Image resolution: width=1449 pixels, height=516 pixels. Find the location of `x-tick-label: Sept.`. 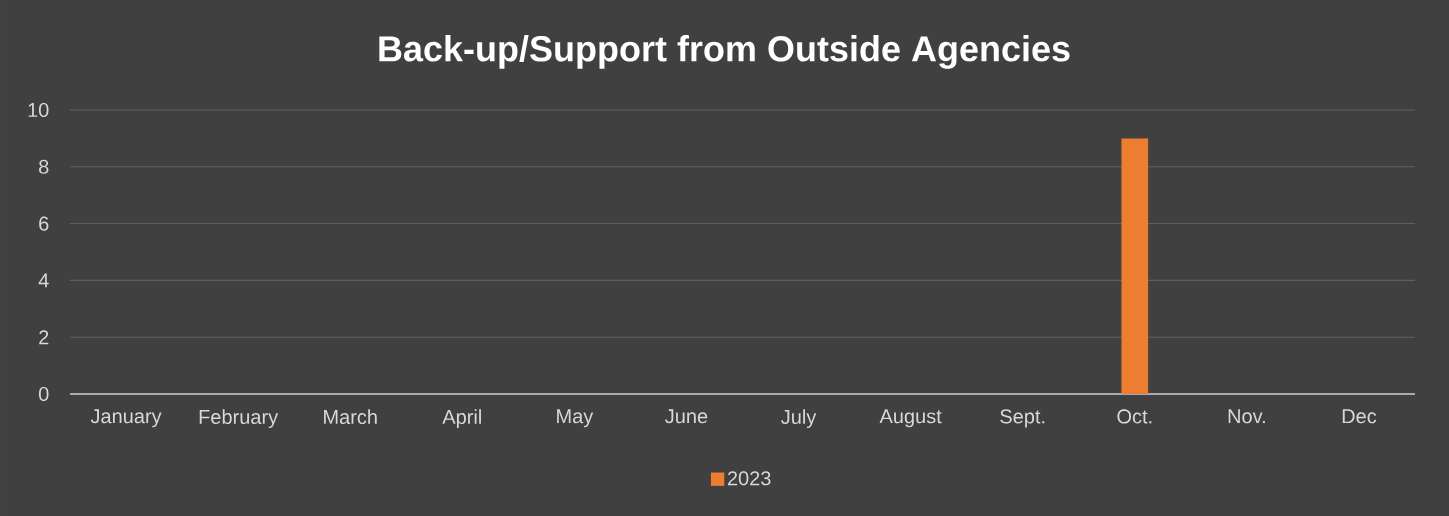

x-tick-label: Sept. is located at coordinates (1022, 418).